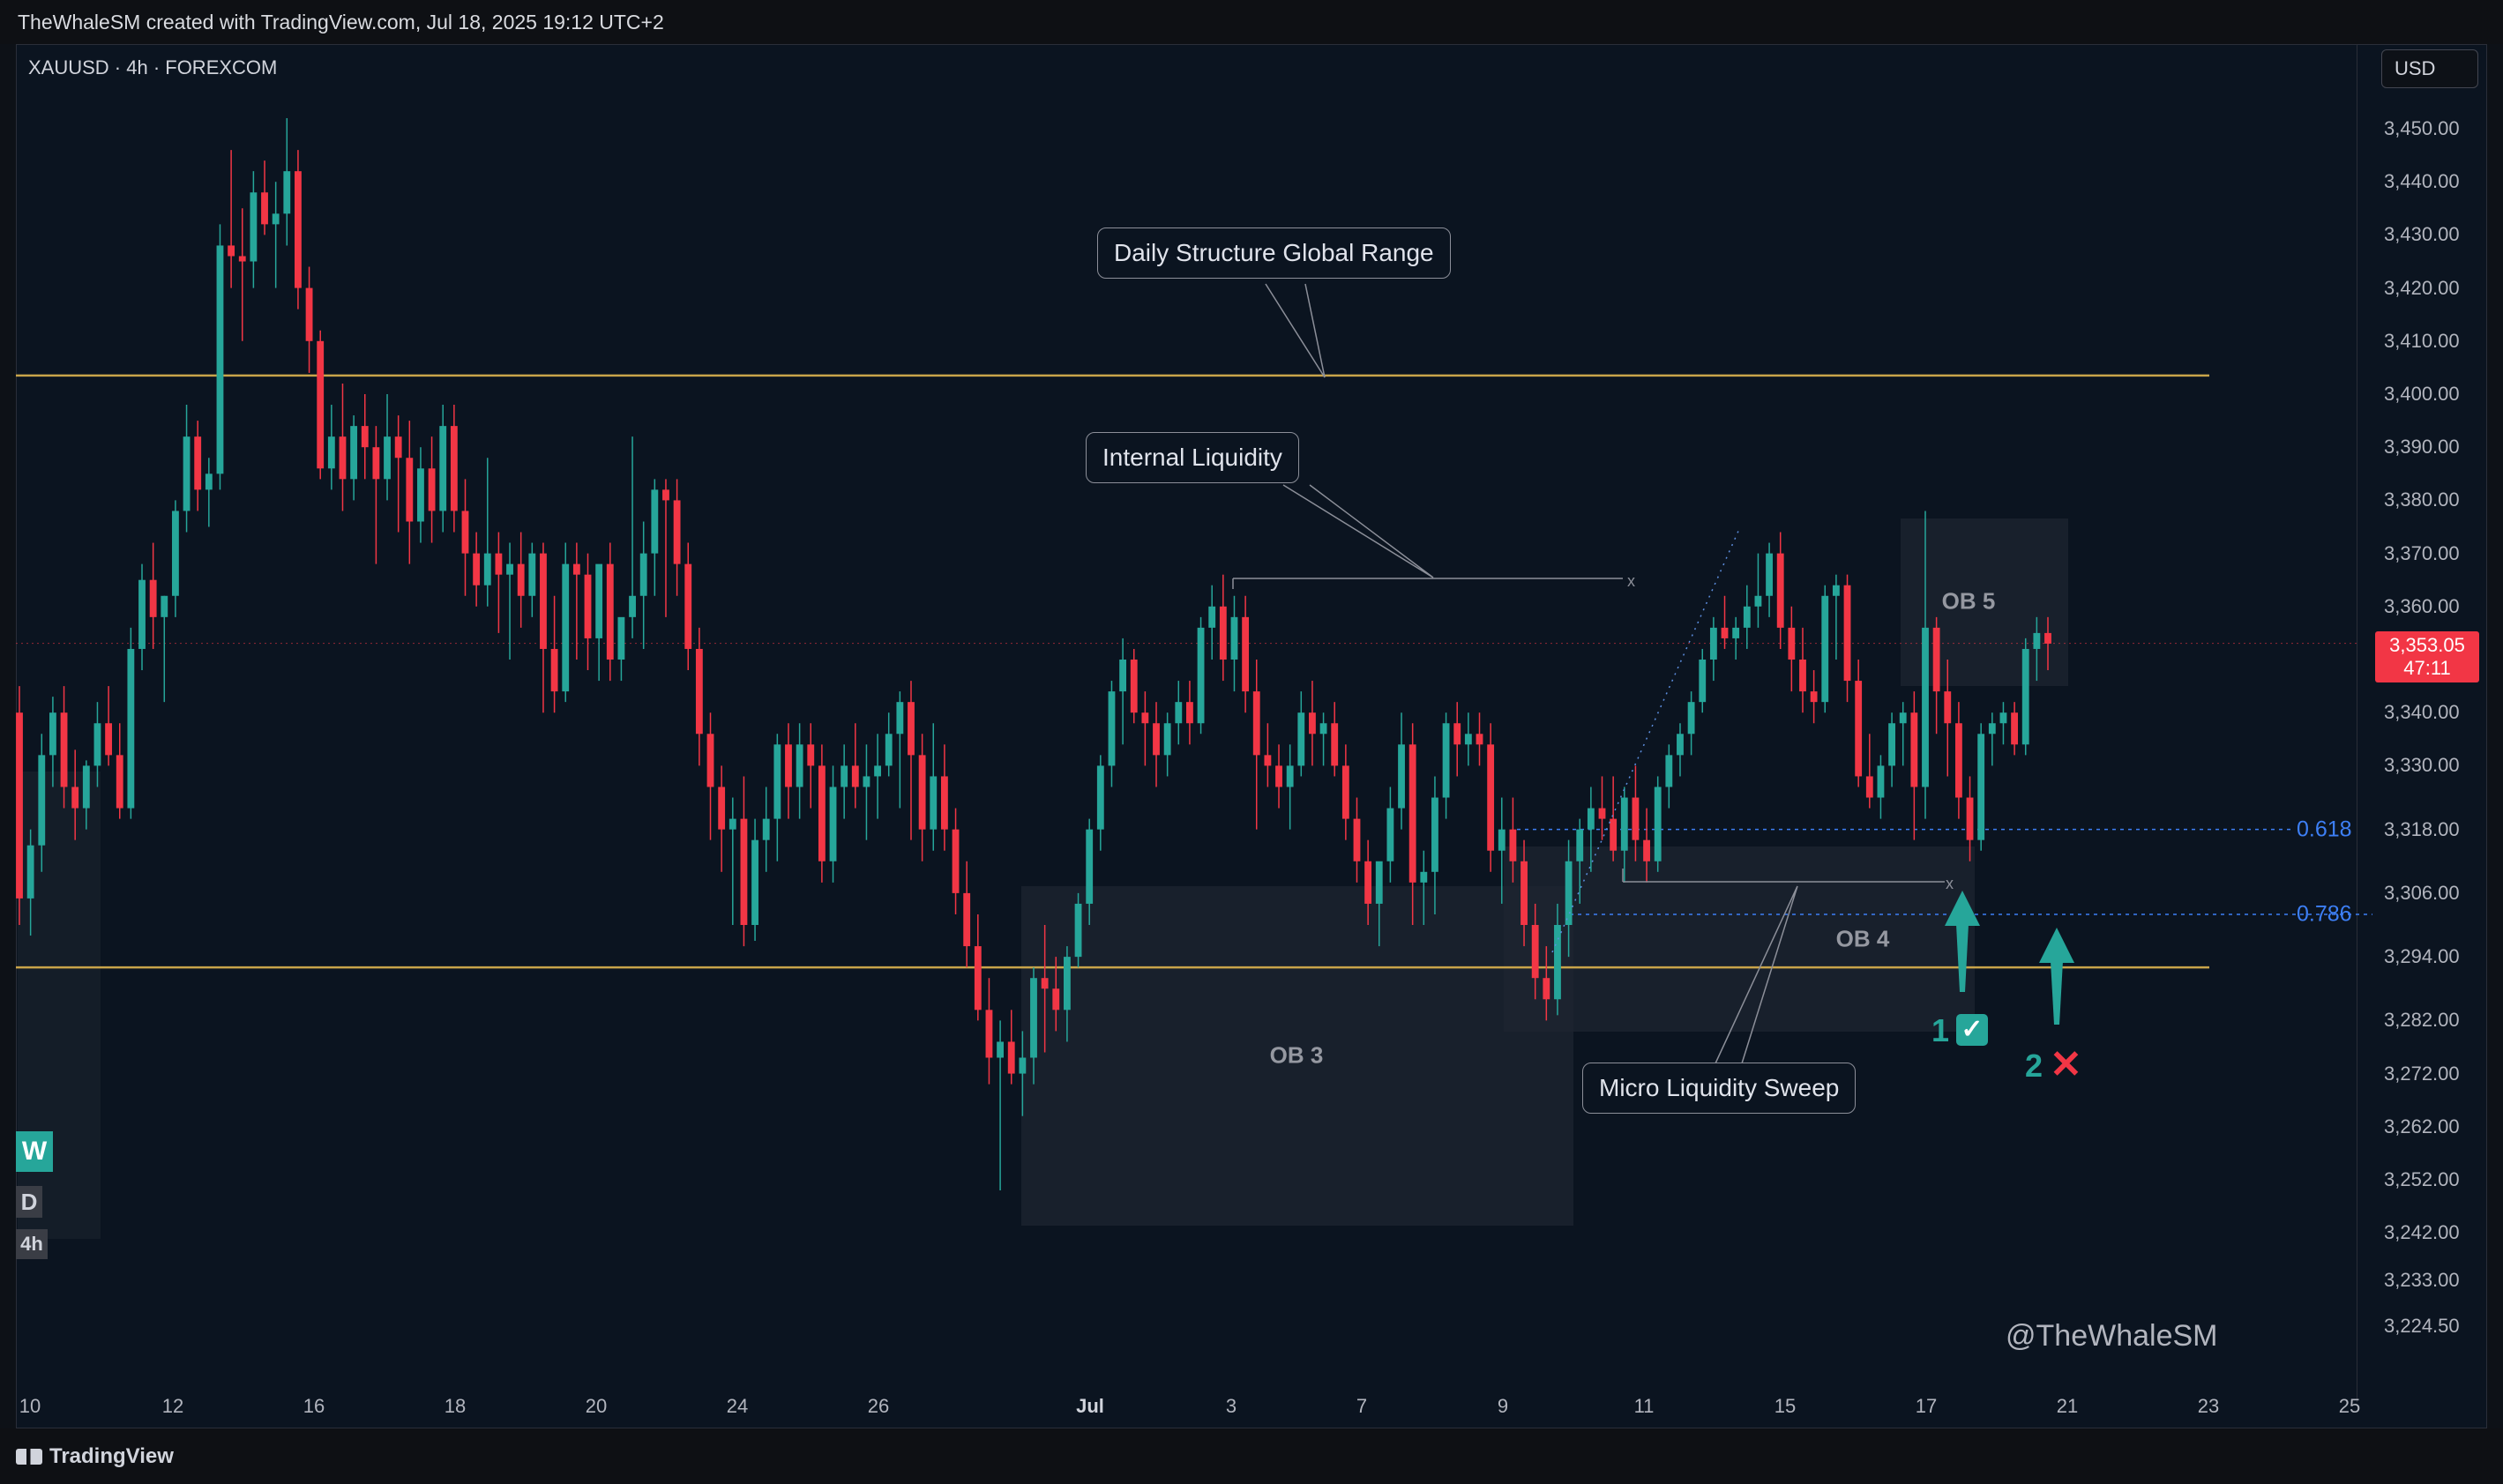 This screenshot has height=1484, width=2503. I want to click on arrow-up-2-shaft, so click(2057, 993).